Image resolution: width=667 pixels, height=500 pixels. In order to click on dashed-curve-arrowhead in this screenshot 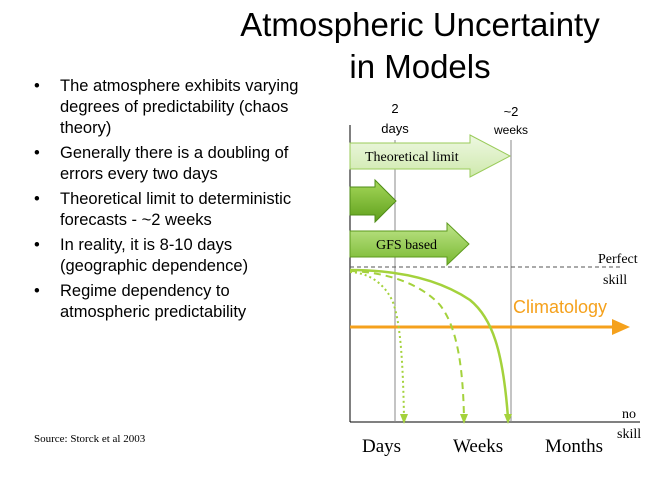, I will do `click(464, 419)`.